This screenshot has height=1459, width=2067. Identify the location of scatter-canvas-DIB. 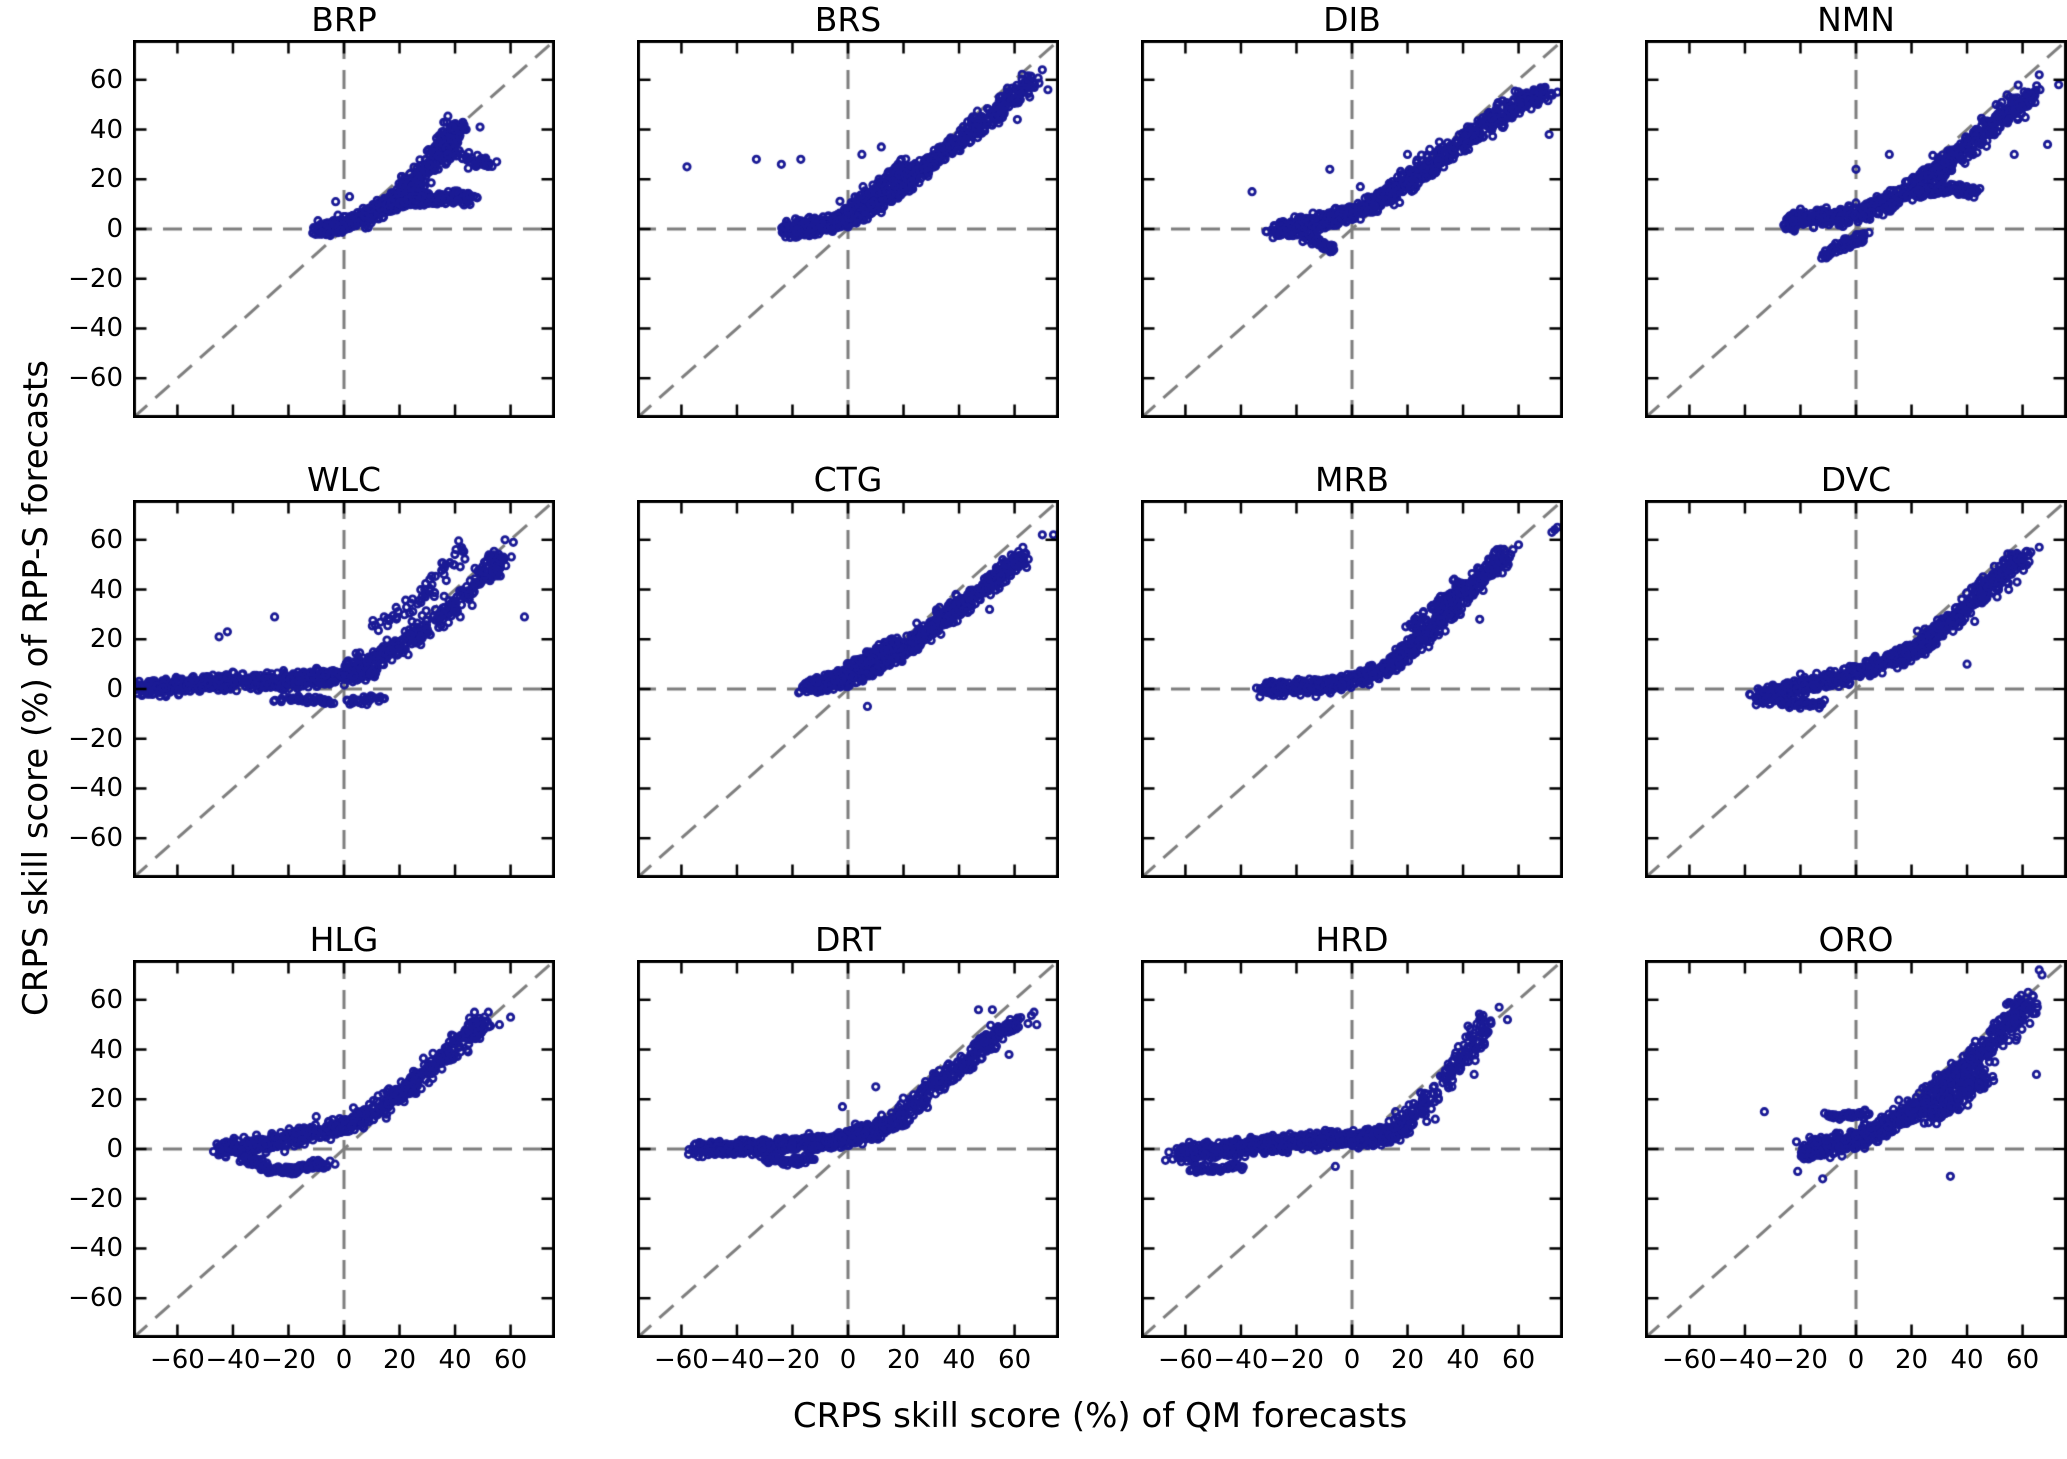
(1352, 229).